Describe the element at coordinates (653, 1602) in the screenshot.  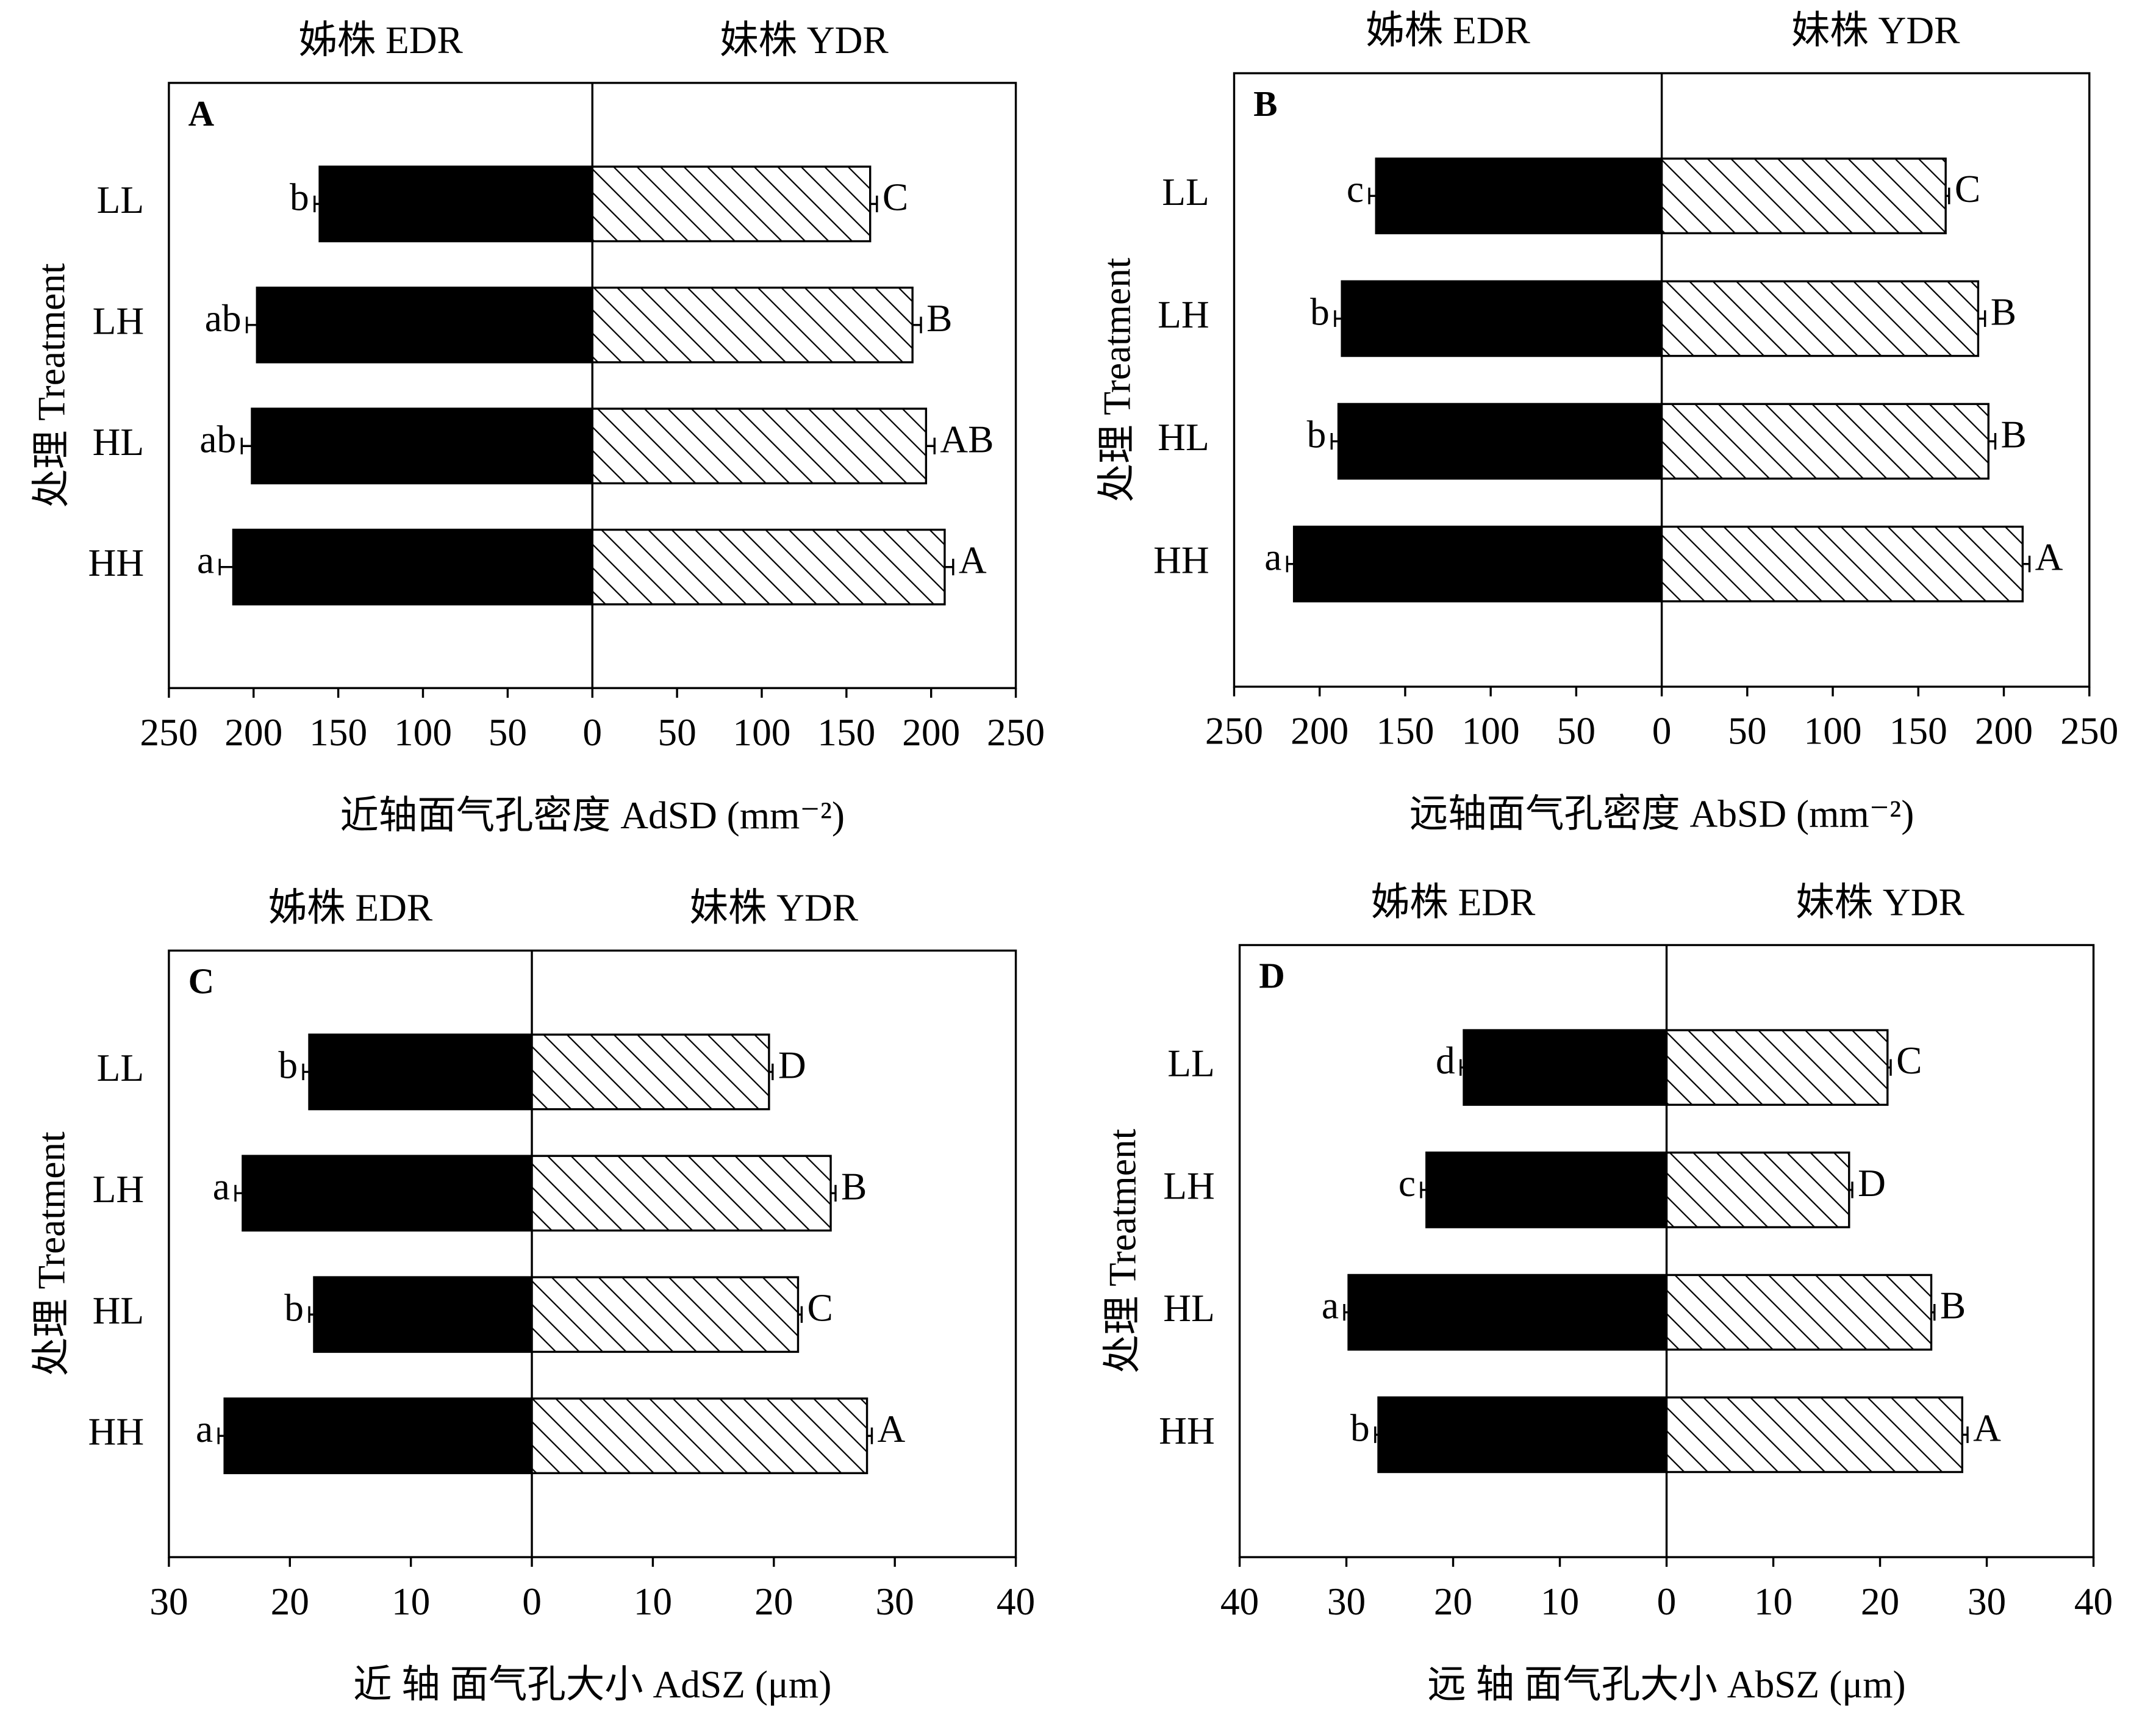
I see `x-tick-label: 10` at that location.